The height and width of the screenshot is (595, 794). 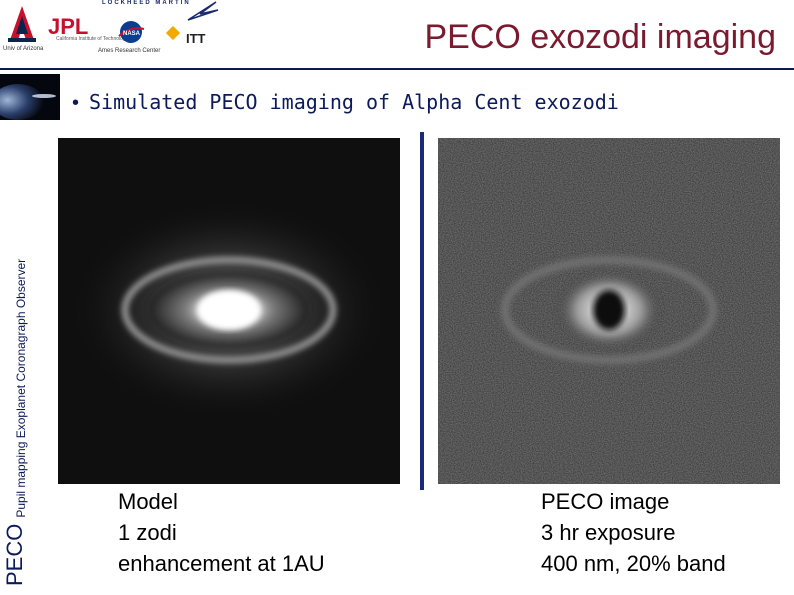 I want to click on peco-caption-line-3: 400 nm, 20% band, so click(x=633, y=563).